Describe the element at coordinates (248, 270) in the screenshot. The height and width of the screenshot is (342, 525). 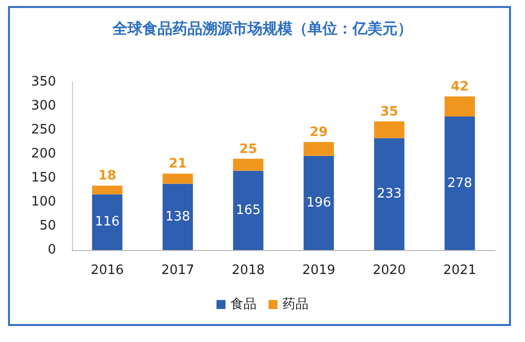
I see `x-tick-label: 2018` at that location.